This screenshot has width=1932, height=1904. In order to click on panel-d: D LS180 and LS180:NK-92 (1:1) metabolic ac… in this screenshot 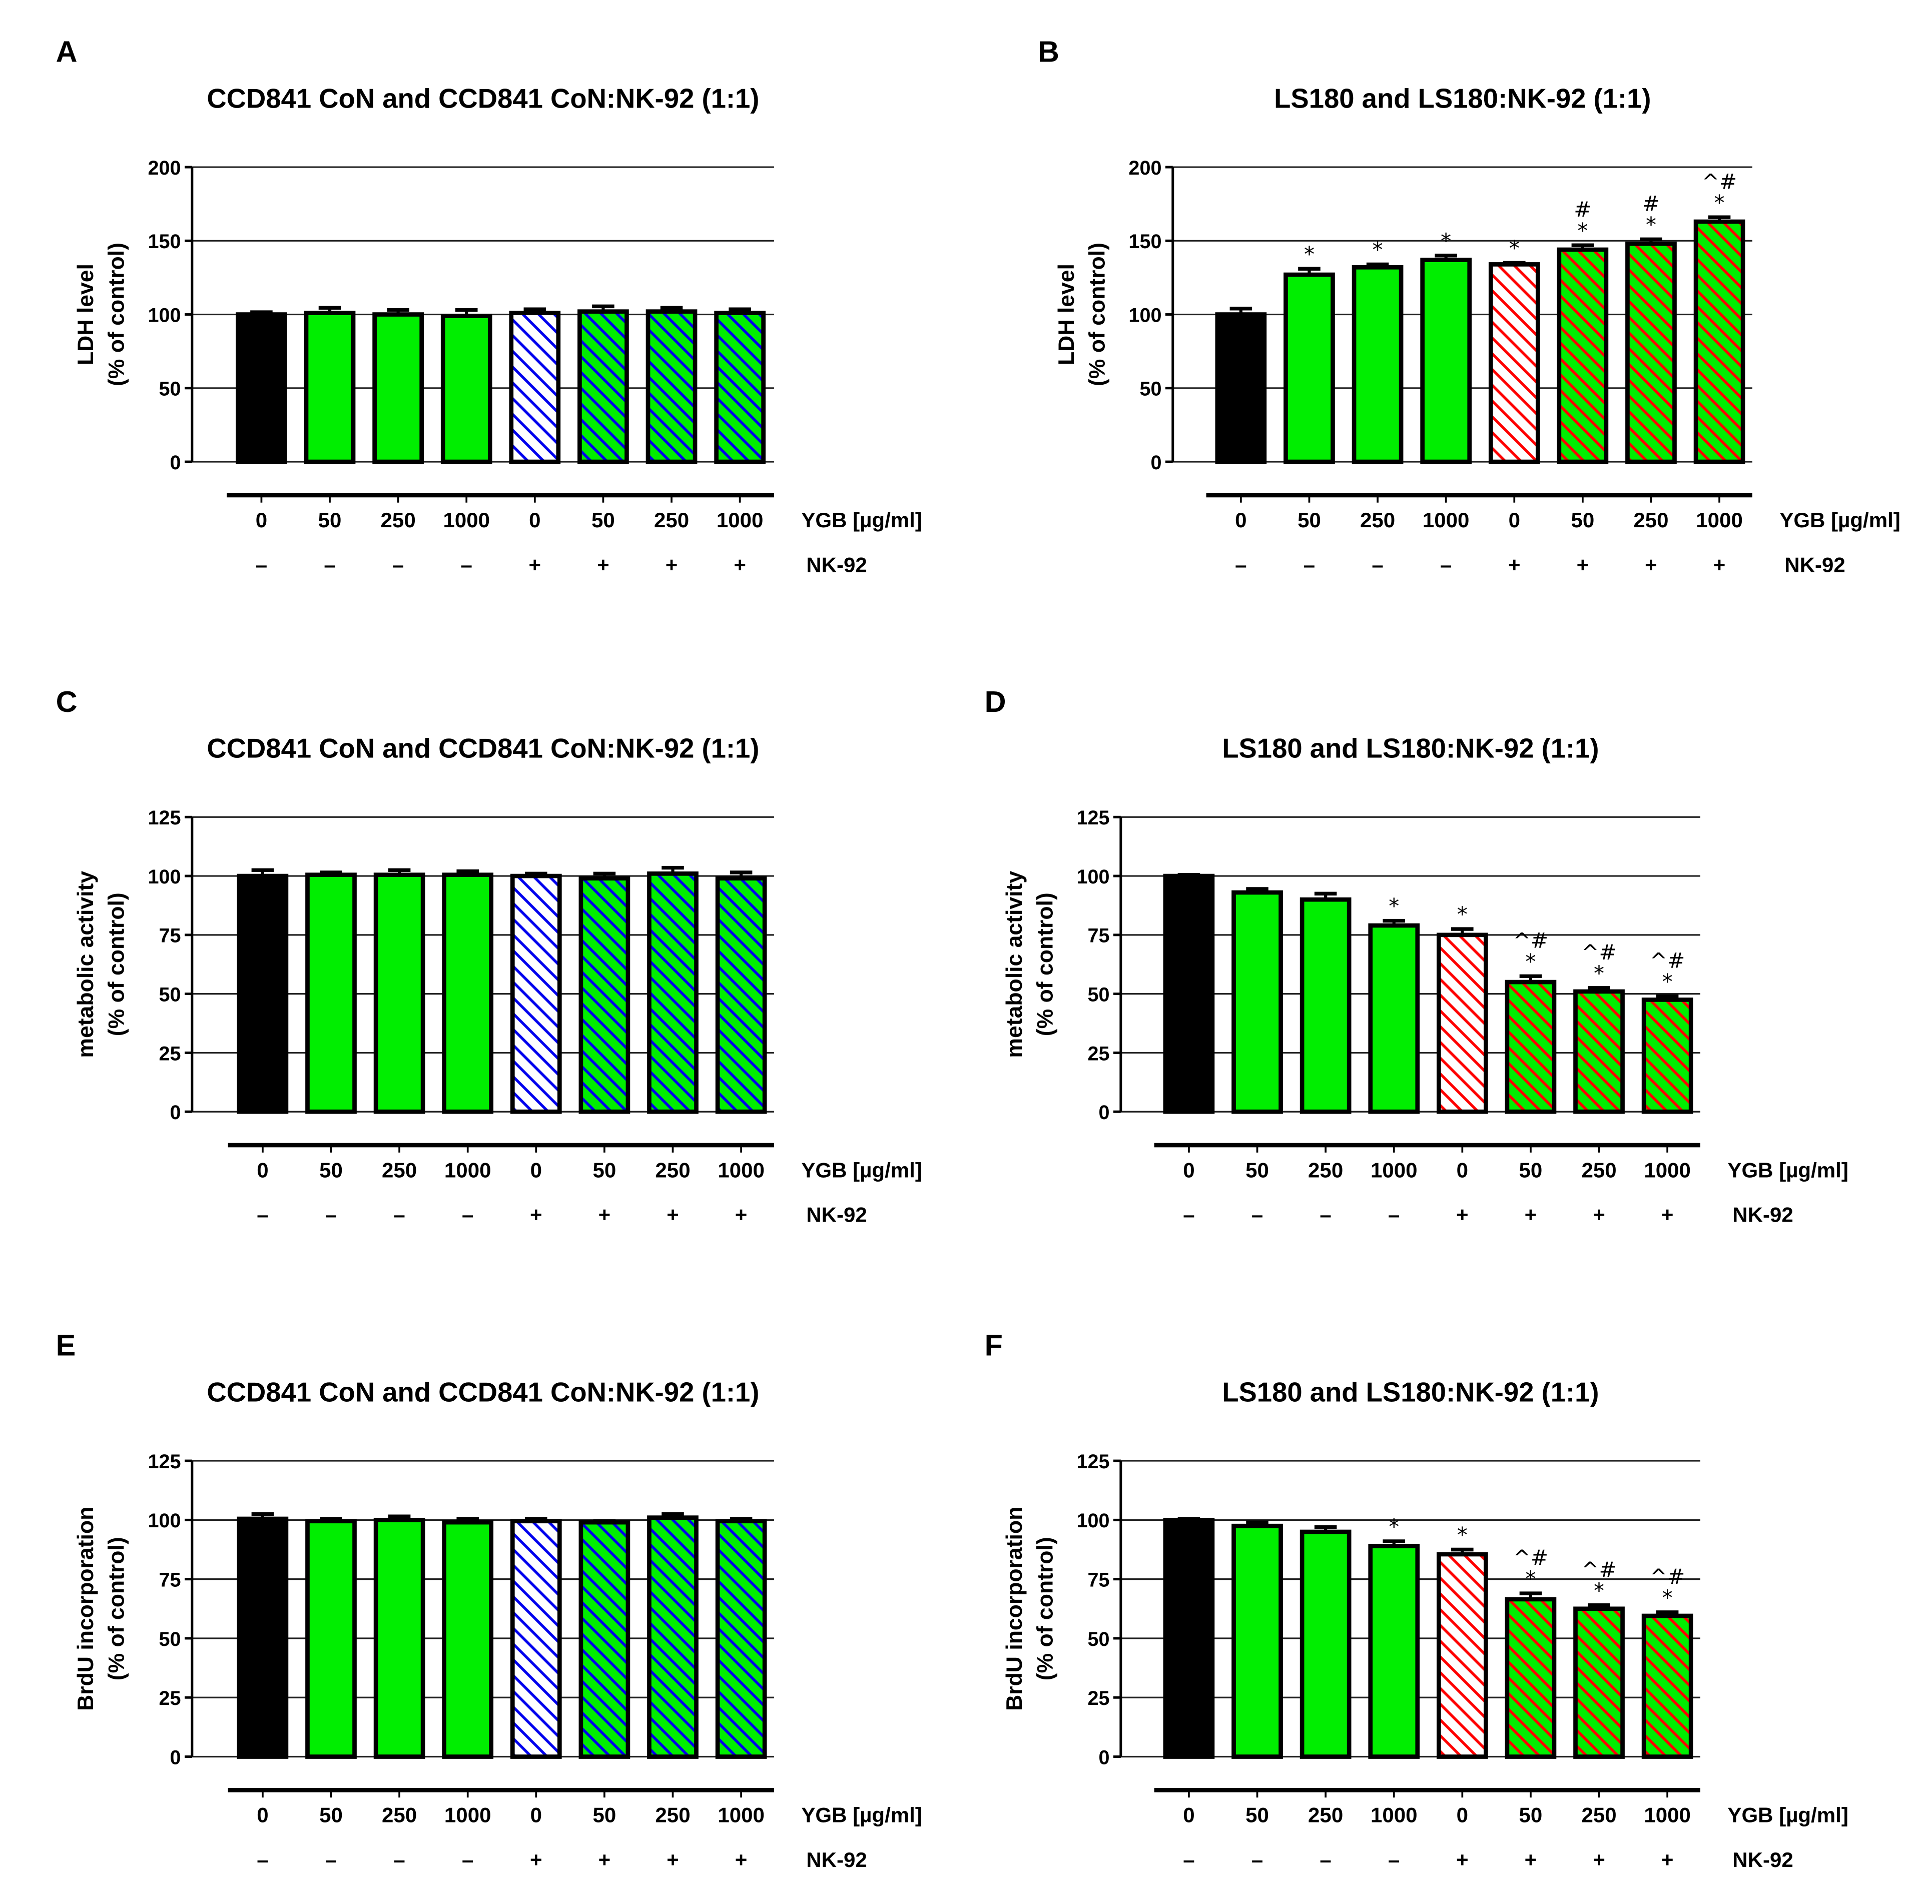, I will do `click(1416, 956)`.